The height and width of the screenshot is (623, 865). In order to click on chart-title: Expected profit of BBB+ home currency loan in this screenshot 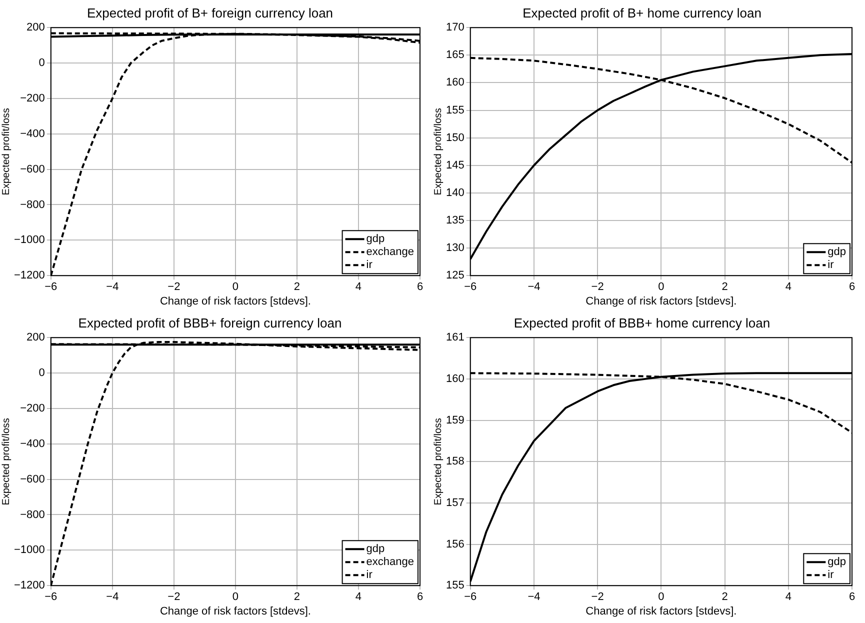, I will do `click(642, 322)`.